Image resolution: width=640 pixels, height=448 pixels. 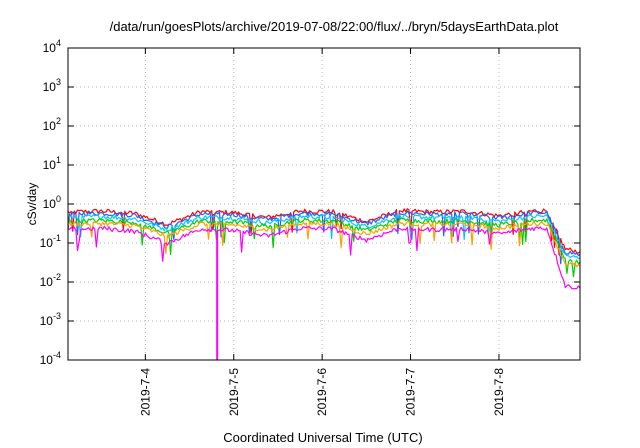 I want to click on x-tick-label: 2019-7-8, so click(x=499, y=392).